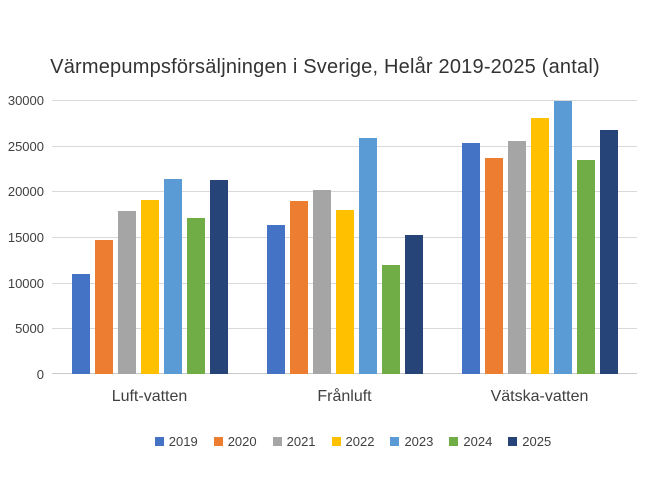  Describe the element at coordinates (218, 441) in the screenshot. I see `legend-swatch-2020` at that location.